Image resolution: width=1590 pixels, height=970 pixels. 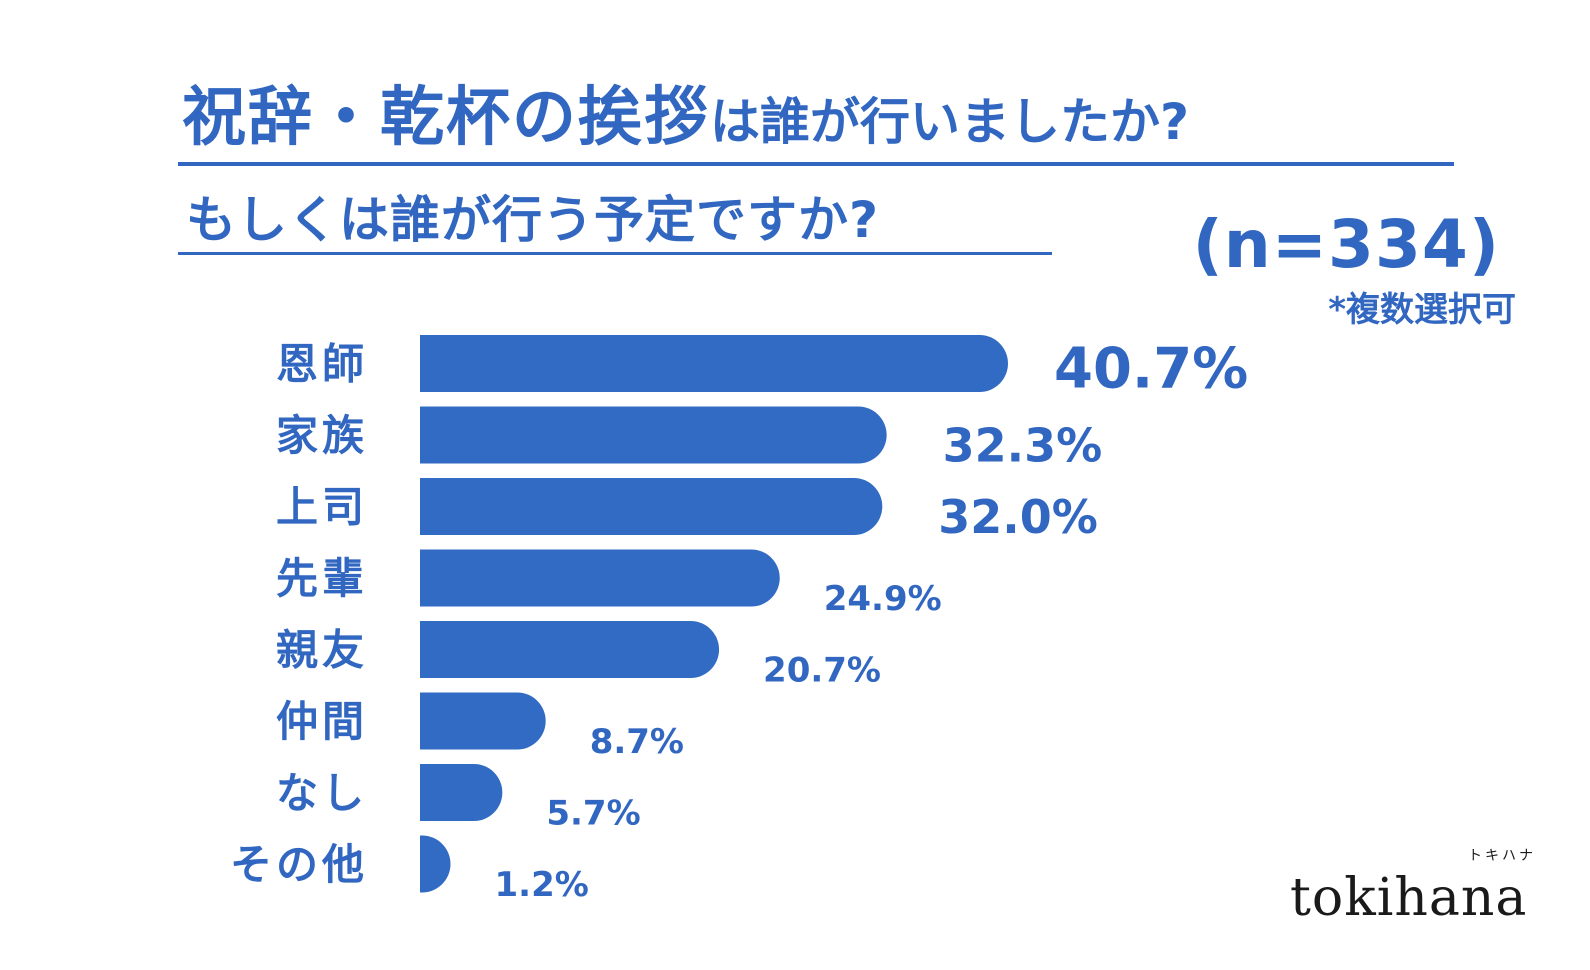 I want to click on category-label: 親友, so click(x=322, y=650).